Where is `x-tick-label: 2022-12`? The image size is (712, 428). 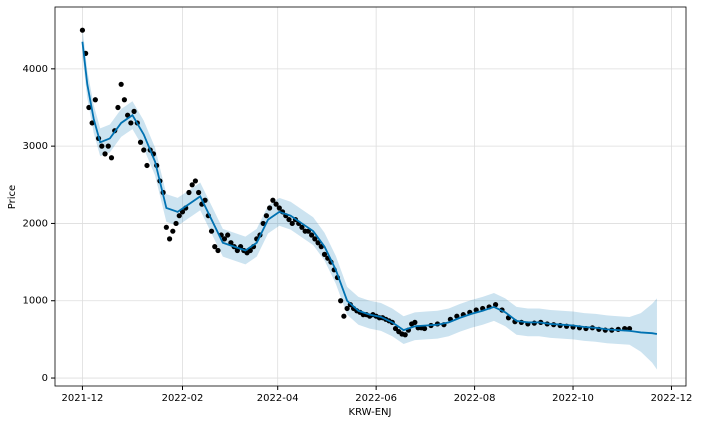 x-tick-label: 2022-12 is located at coordinates (672, 398).